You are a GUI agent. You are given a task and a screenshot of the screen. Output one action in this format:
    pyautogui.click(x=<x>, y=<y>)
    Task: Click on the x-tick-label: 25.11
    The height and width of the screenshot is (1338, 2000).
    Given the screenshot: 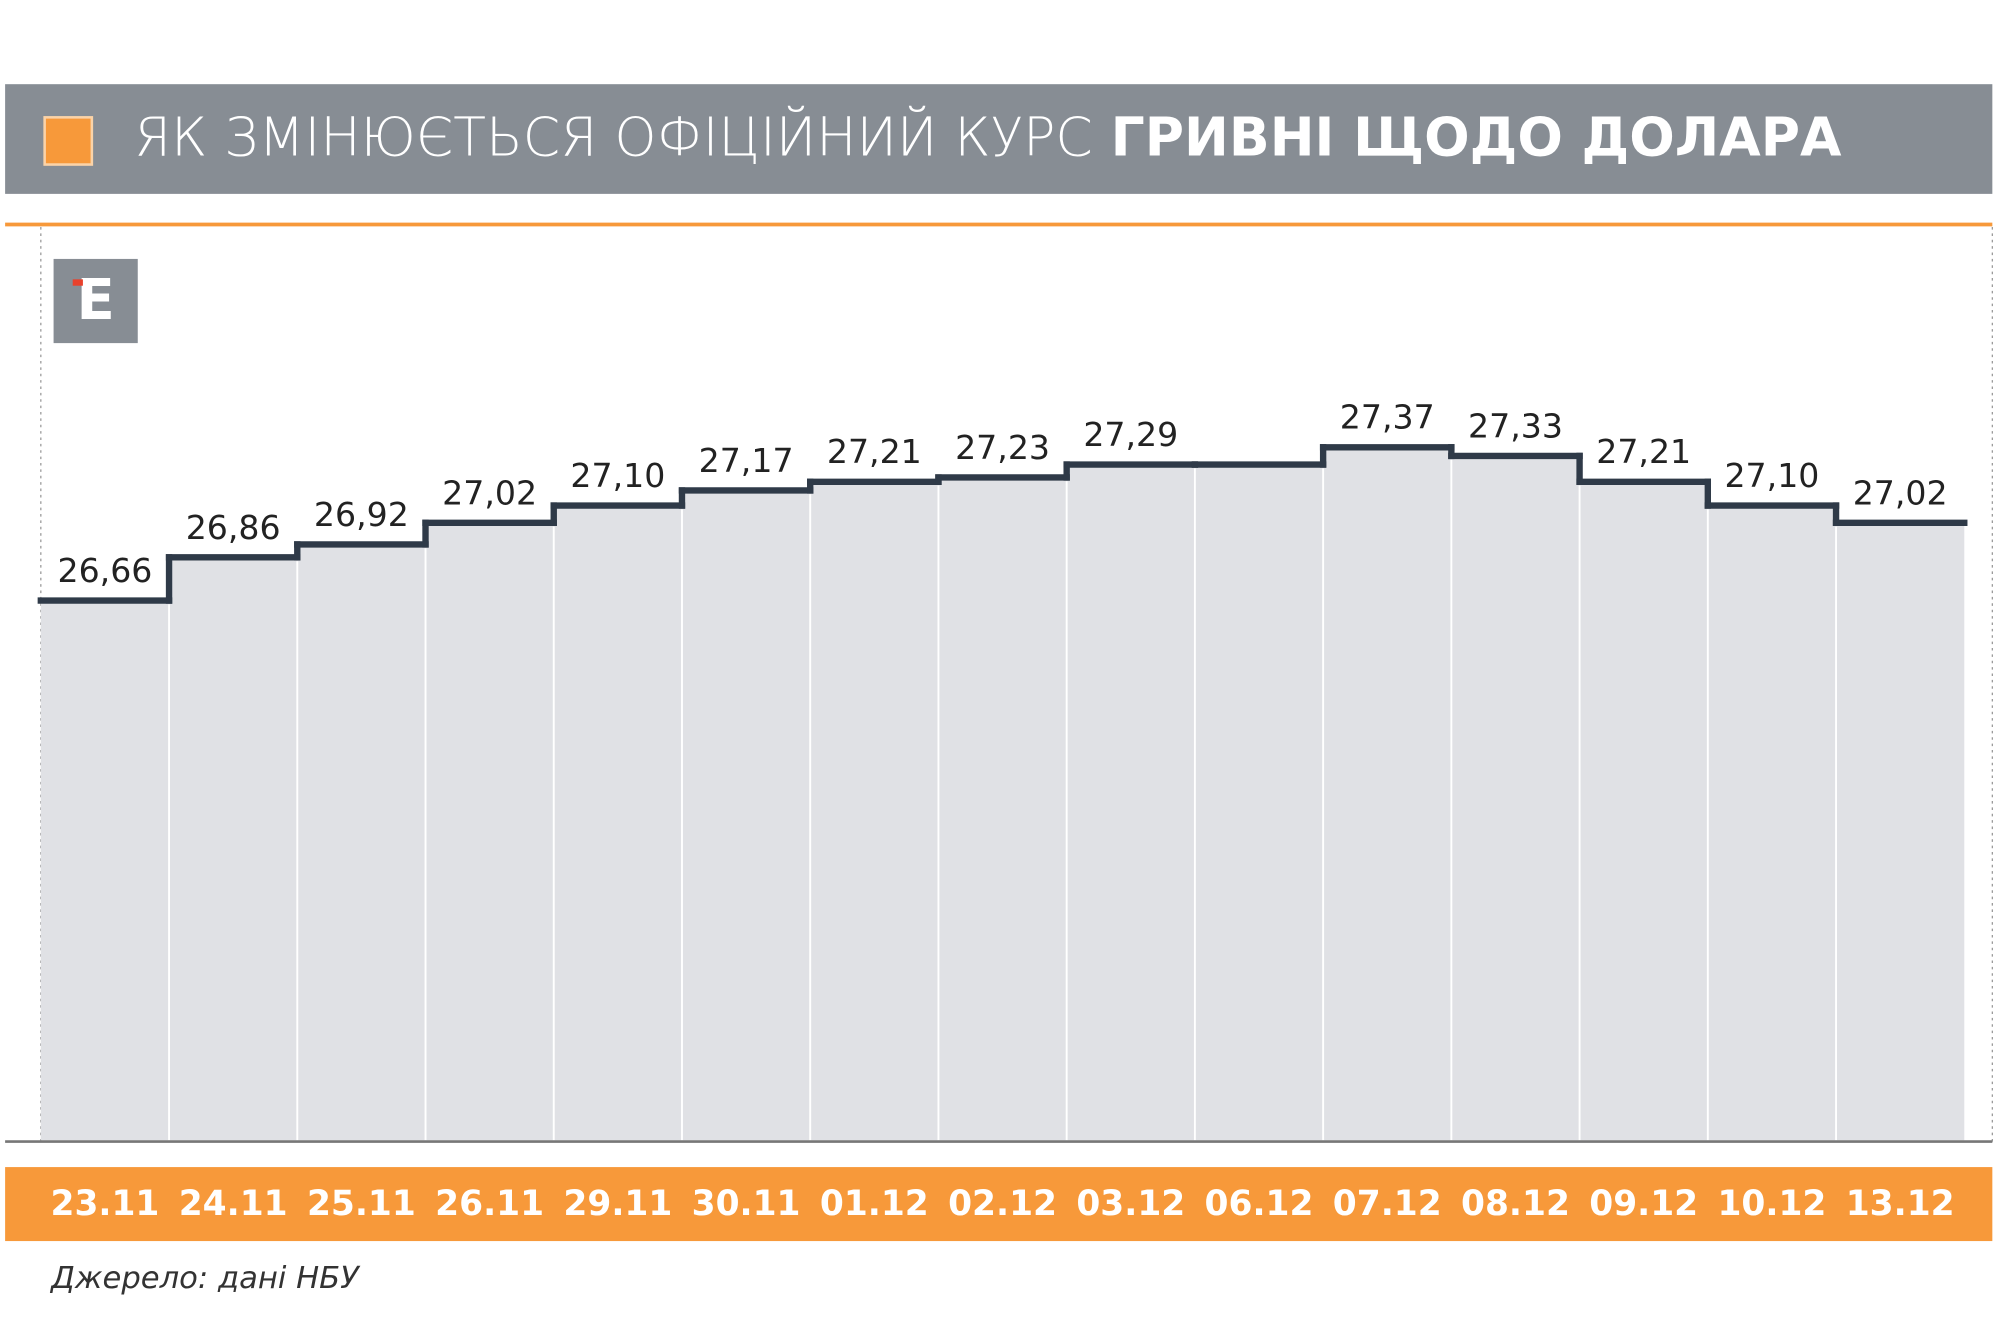 What is the action you would take?
    pyautogui.click(x=361, y=1204)
    